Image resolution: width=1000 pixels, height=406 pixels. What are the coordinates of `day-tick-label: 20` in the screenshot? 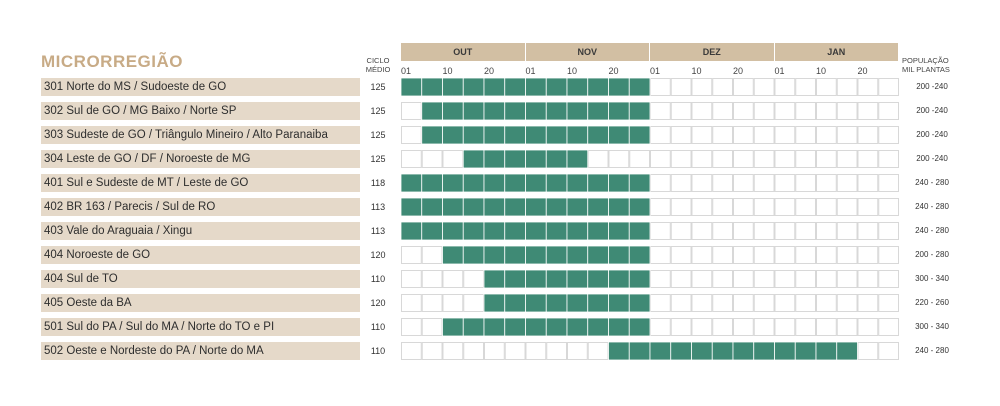 It's located at (489, 71).